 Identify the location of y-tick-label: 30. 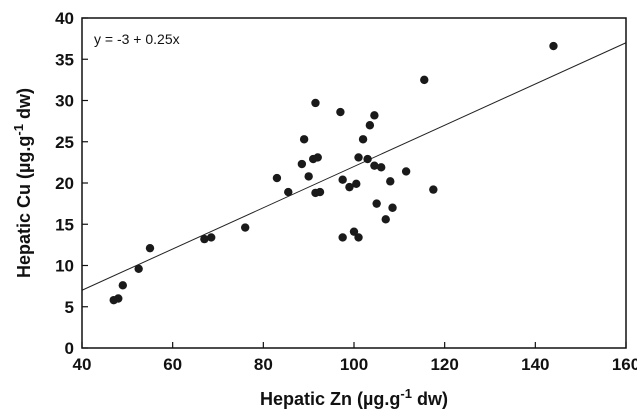
(64, 101).